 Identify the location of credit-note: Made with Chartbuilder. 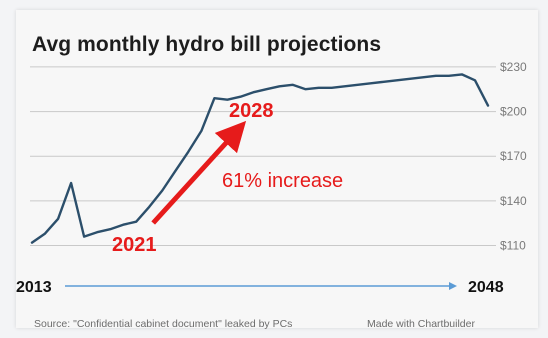
(421, 324).